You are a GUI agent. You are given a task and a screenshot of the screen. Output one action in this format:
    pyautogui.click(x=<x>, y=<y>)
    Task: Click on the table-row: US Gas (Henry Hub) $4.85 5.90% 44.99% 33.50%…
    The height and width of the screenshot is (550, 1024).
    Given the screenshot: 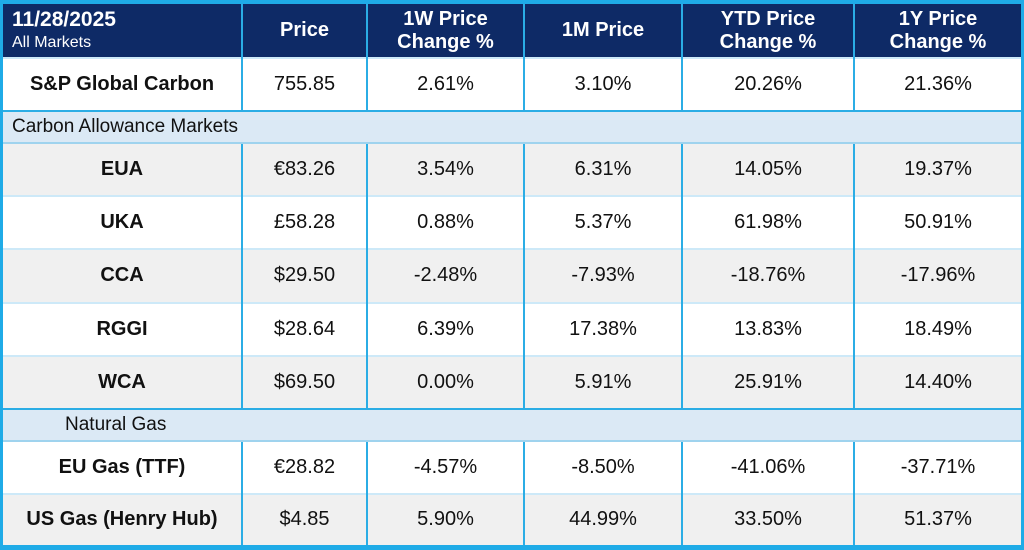 What is the action you would take?
    pyautogui.click(x=512, y=518)
    